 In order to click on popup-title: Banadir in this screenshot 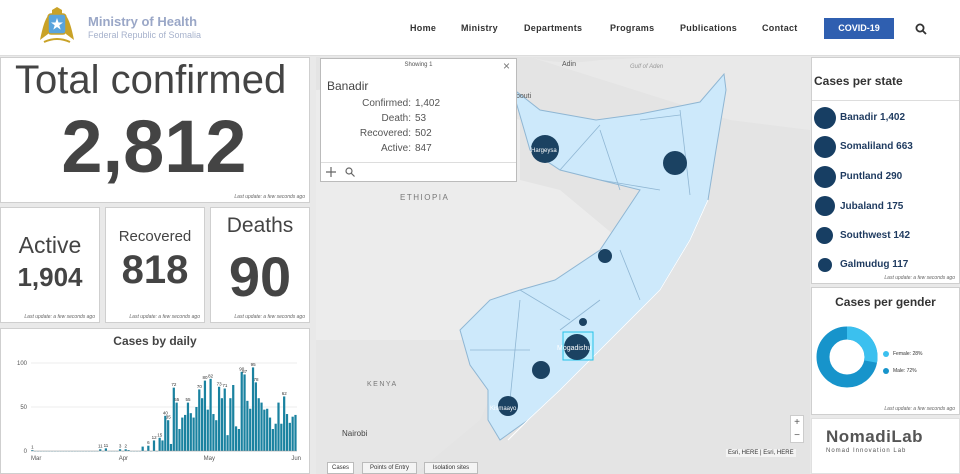, I will do `click(348, 86)`.